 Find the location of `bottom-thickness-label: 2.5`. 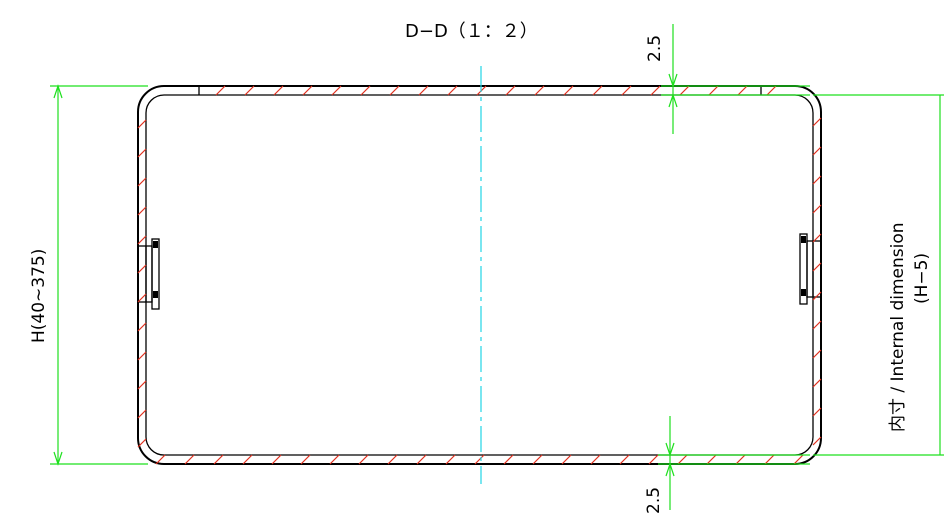

bottom-thickness-label: 2.5 is located at coordinates (654, 500).